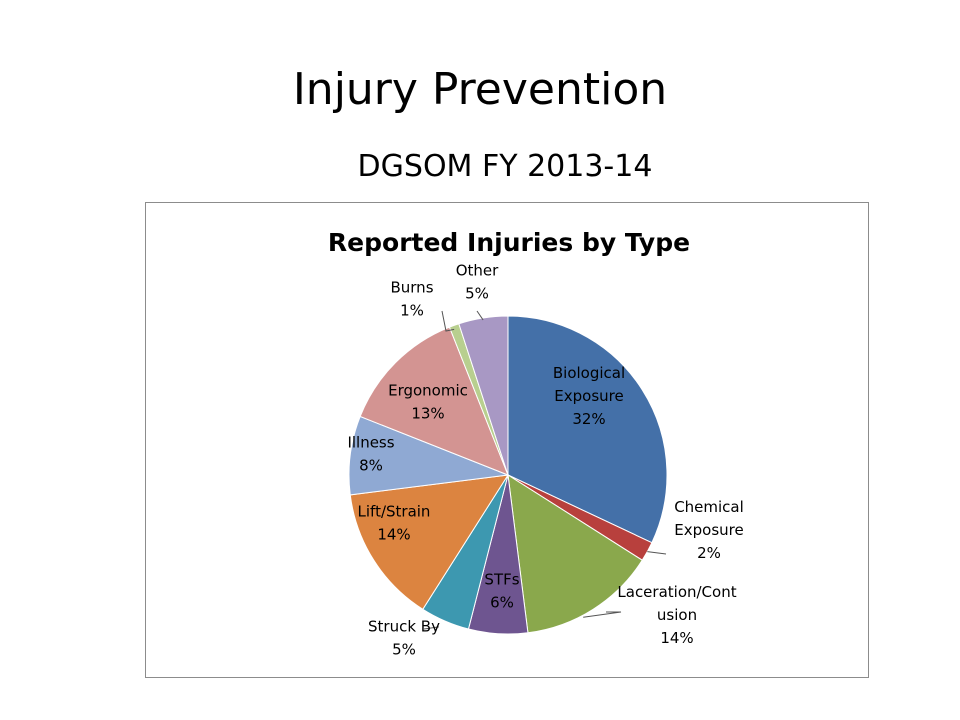 This screenshot has width=960, height=720. What do you see at coordinates (657, 553) in the screenshot?
I see `leader-line-chemical-exposure` at bounding box center [657, 553].